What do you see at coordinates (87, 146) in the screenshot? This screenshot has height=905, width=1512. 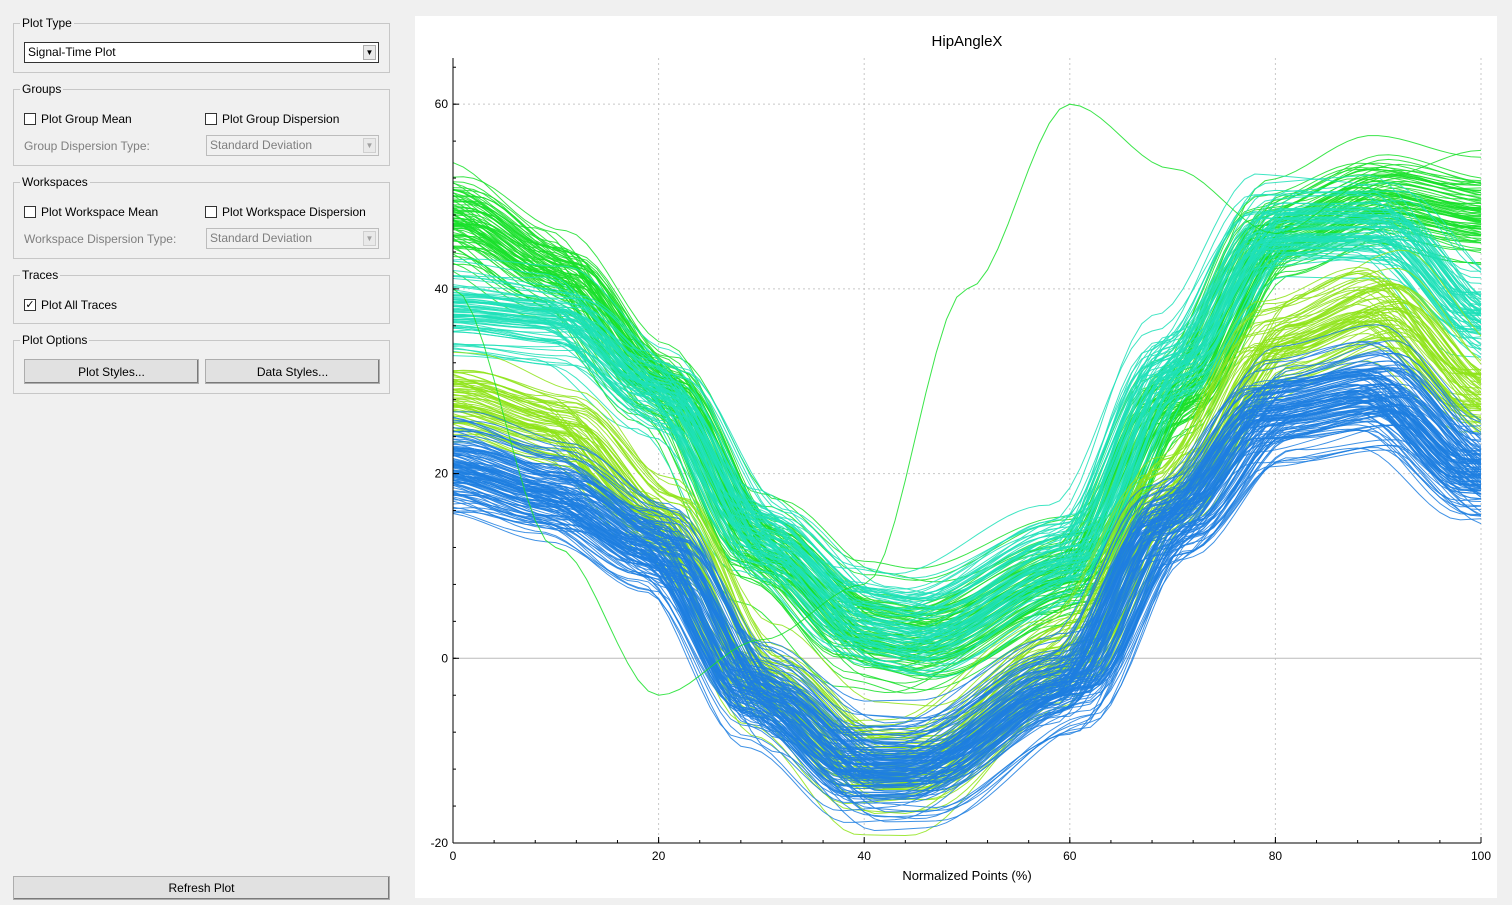 I see `group-dispersion-type-label: Group Dispersion Type:` at bounding box center [87, 146].